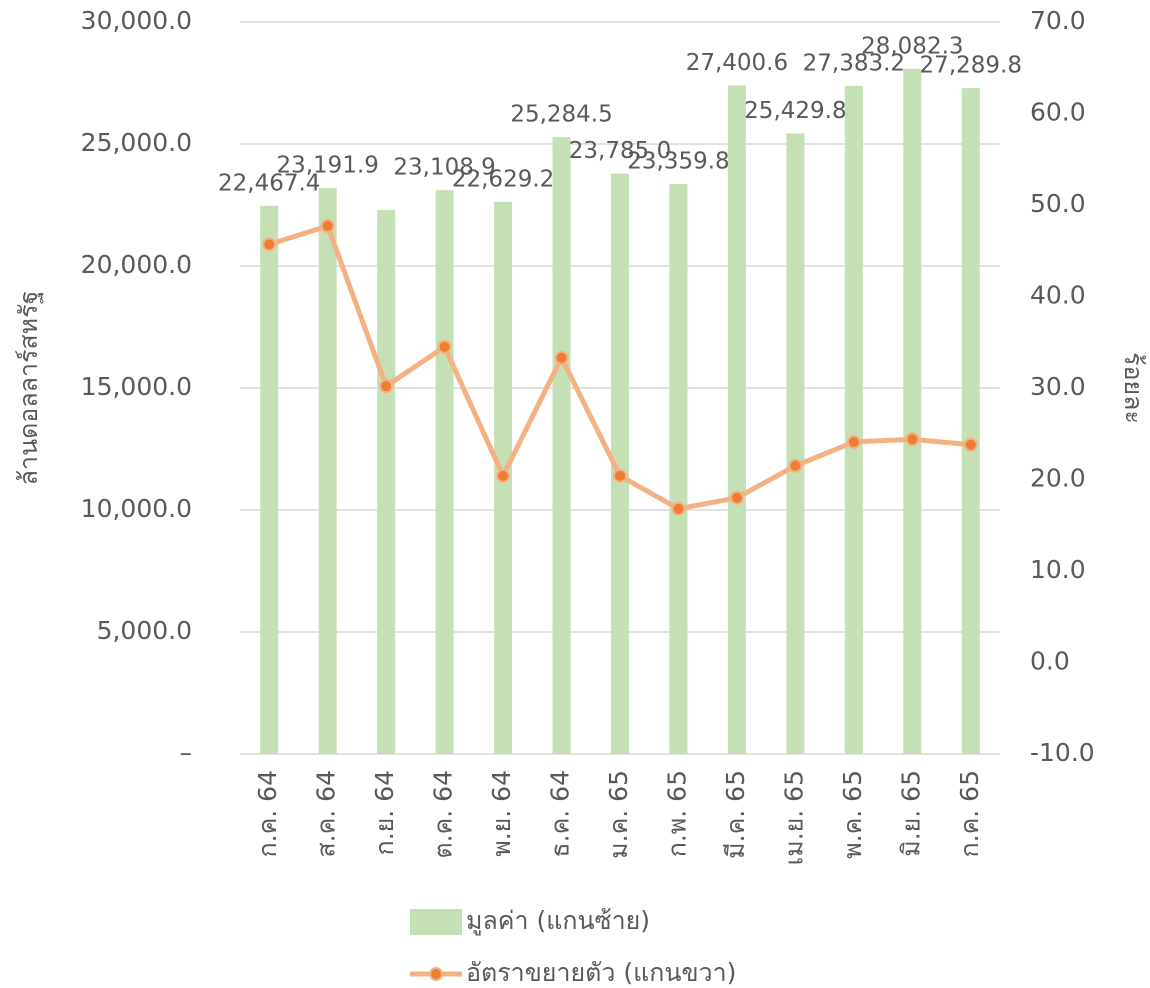 The image size is (1150, 988). Describe the element at coordinates (620, 151) in the screenshot. I see `data-label: 23,785.0` at that location.